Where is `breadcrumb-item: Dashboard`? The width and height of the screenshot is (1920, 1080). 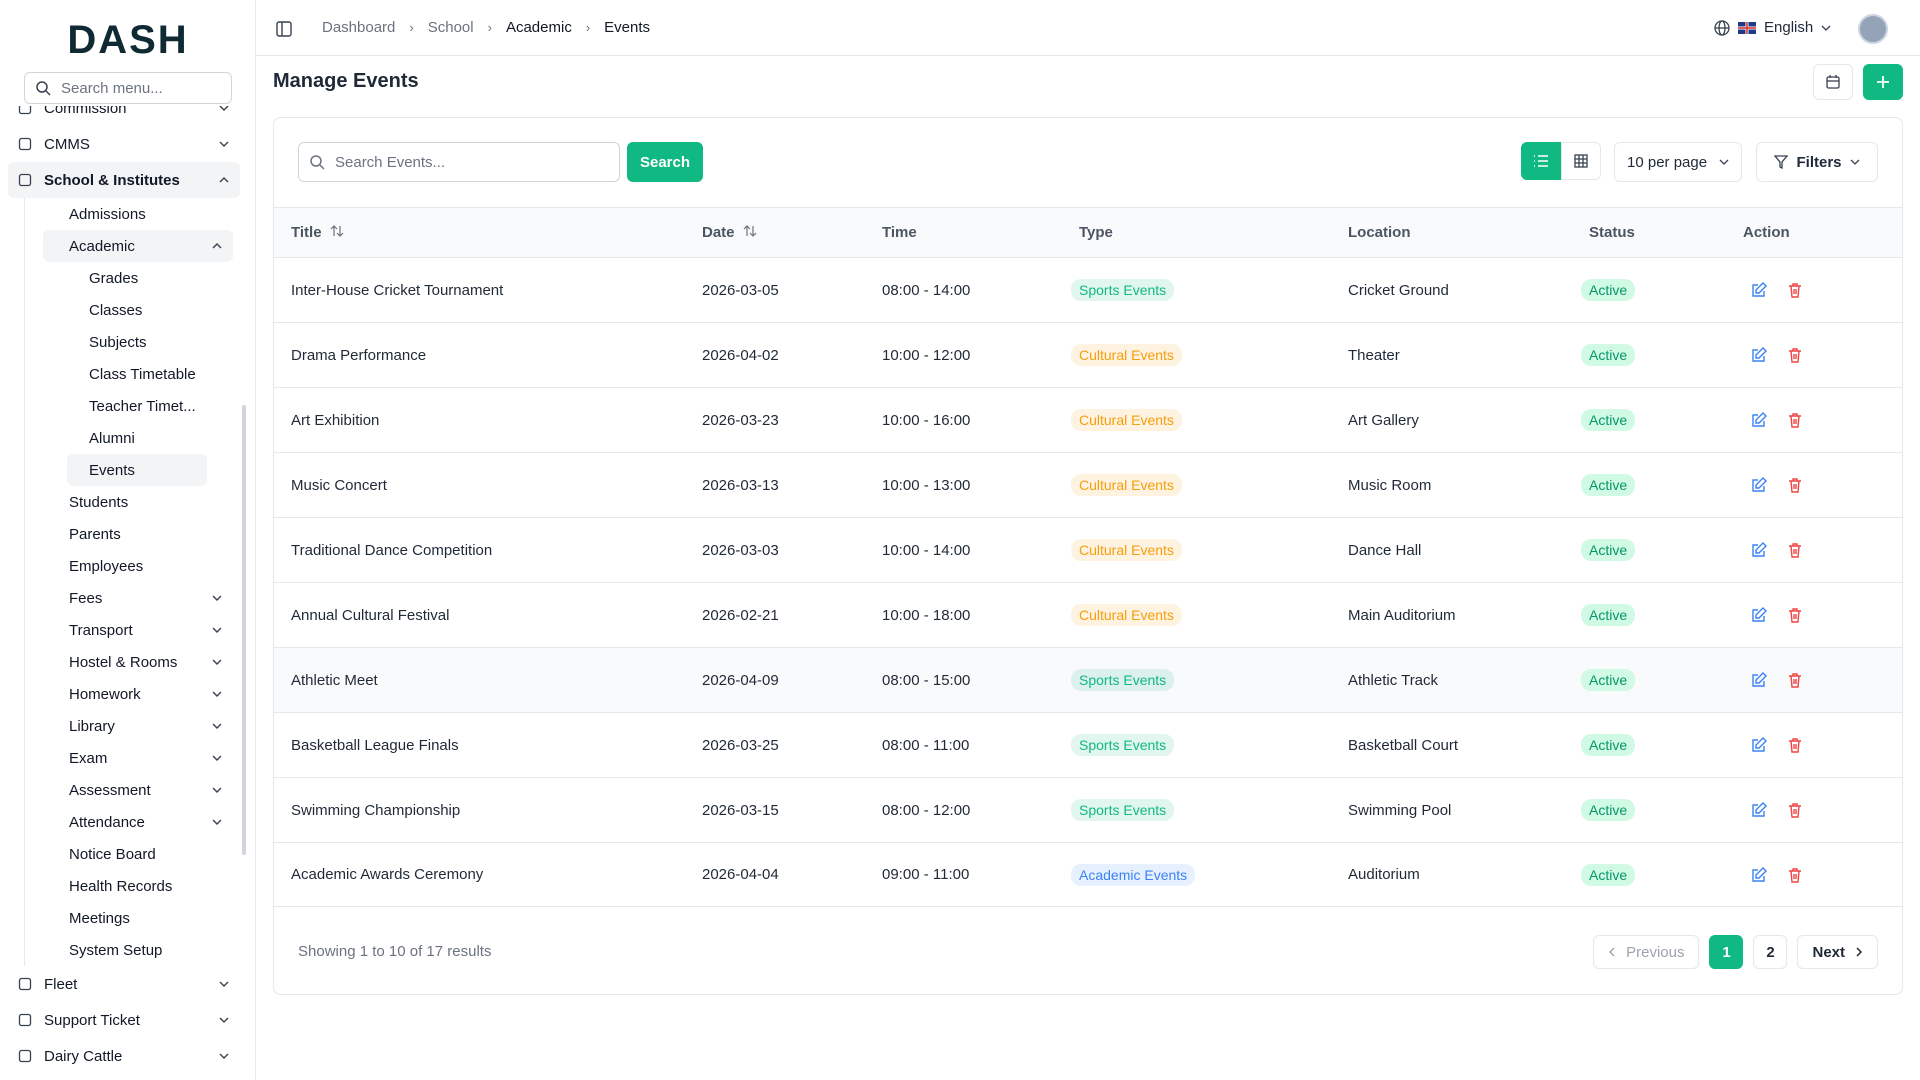
breadcrumb-item: Dashboard is located at coordinates (359, 27).